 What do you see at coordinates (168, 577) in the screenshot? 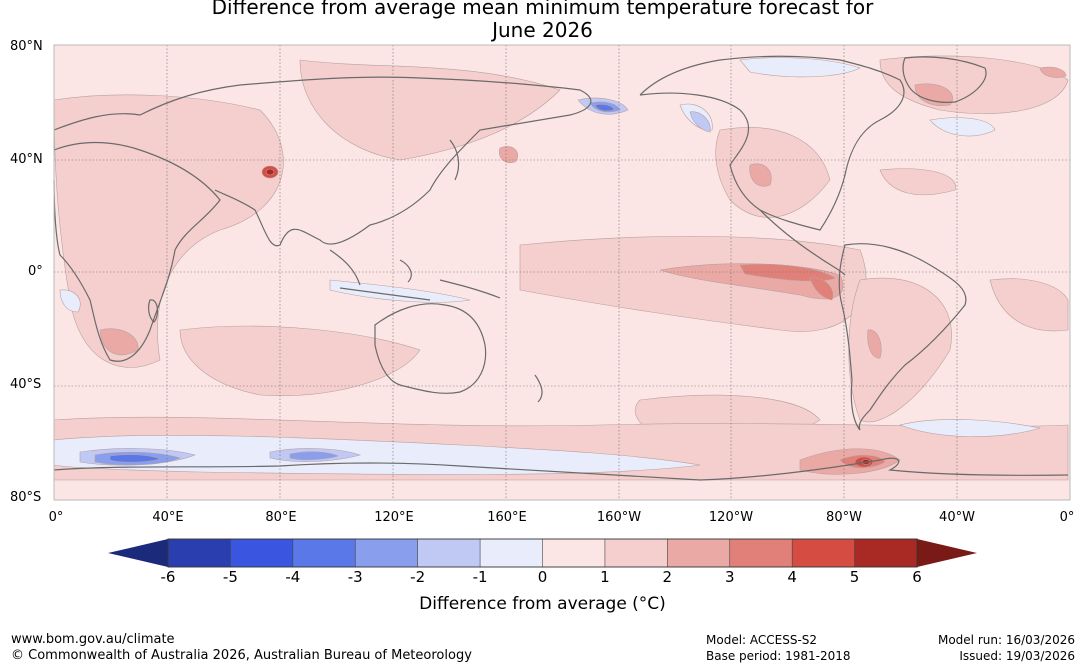
I see `colorbar-tick-label: -6` at bounding box center [168, 577].